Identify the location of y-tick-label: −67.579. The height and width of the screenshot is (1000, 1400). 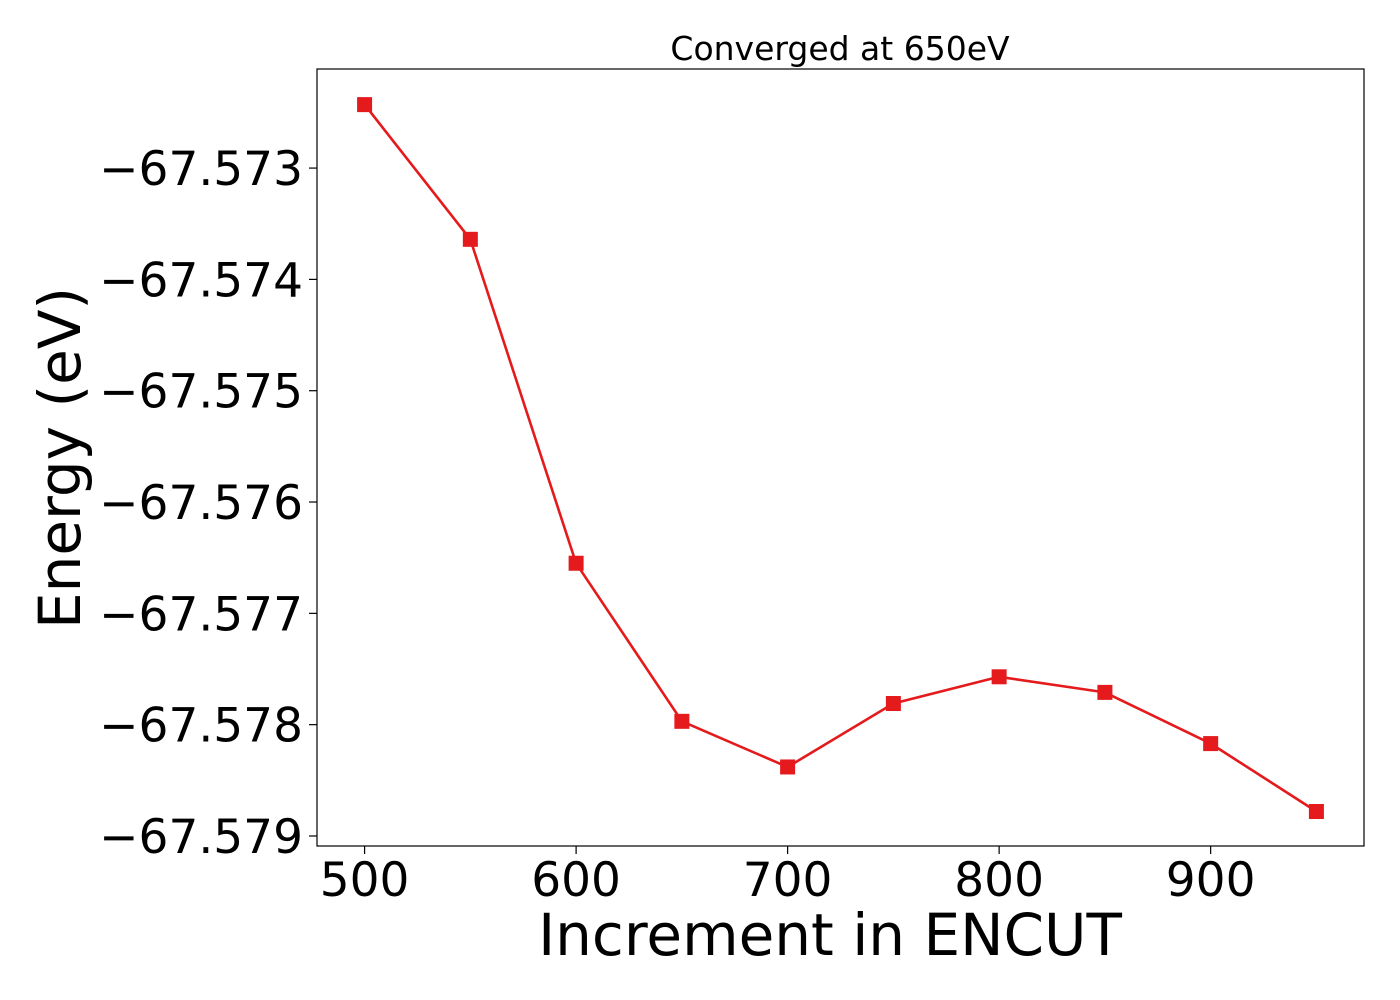
(201, 837).